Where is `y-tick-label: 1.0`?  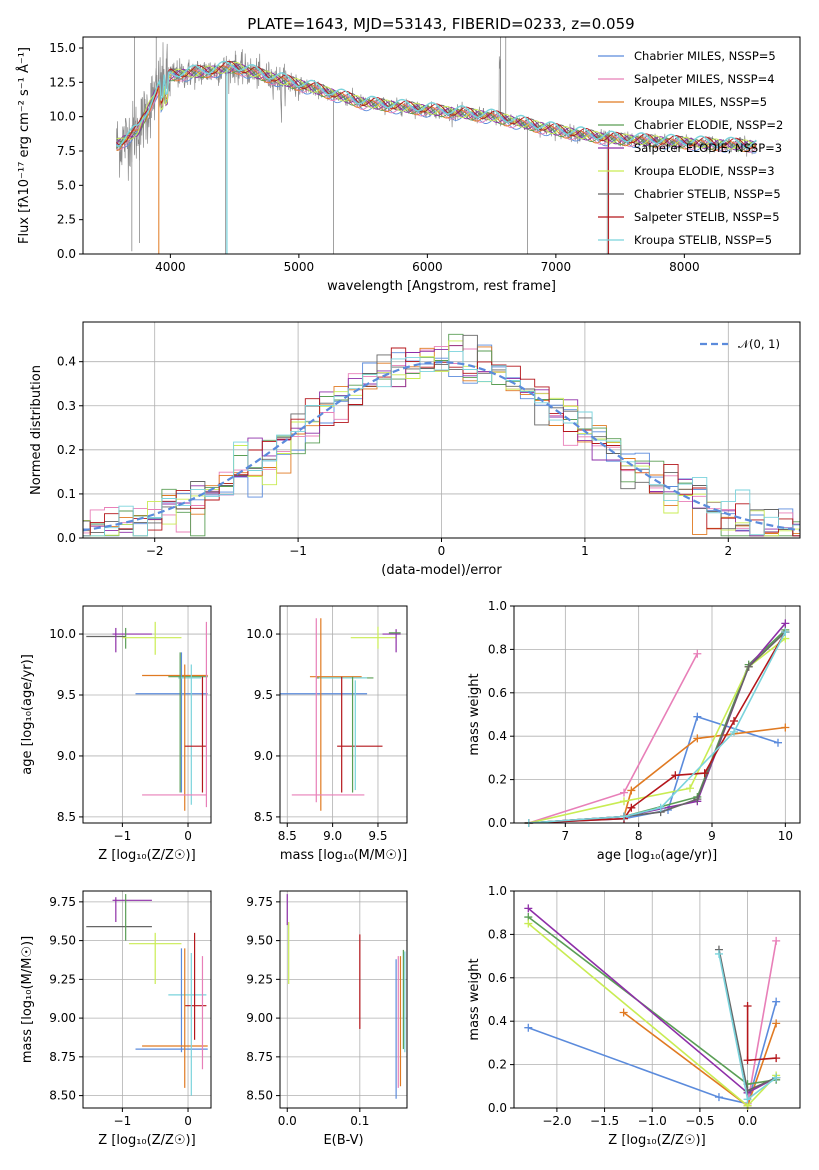 y-tick-label: 1.0 is located at coordinates (497, 606).